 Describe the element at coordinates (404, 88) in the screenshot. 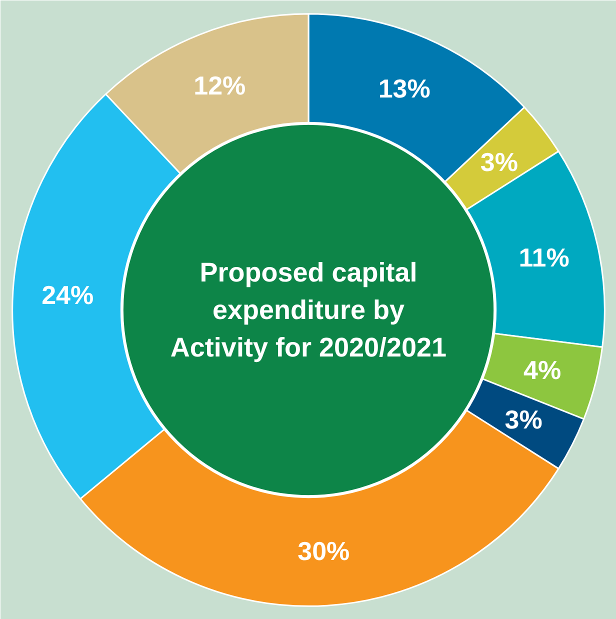

I see `data-label: 13%` at that location.